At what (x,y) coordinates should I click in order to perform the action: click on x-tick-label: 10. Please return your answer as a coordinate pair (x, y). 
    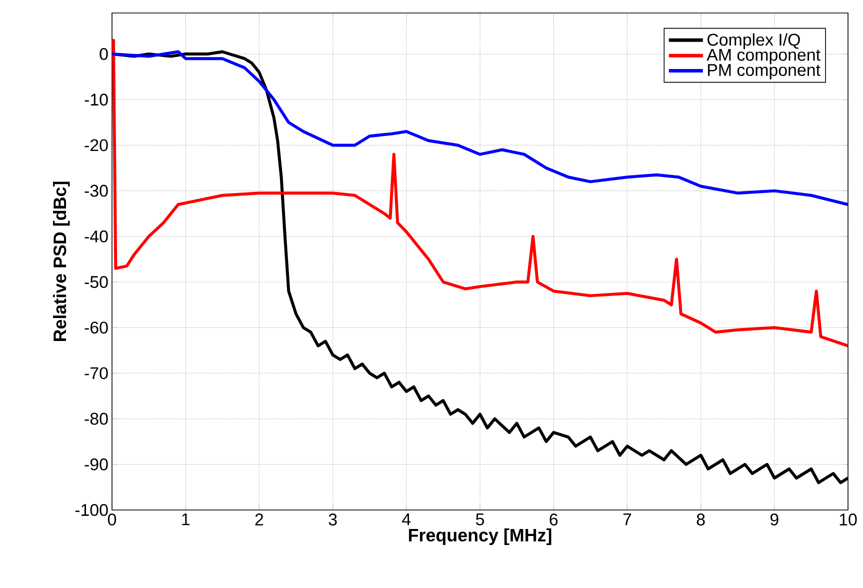
    Looking at the image, I should click on (848, 520).